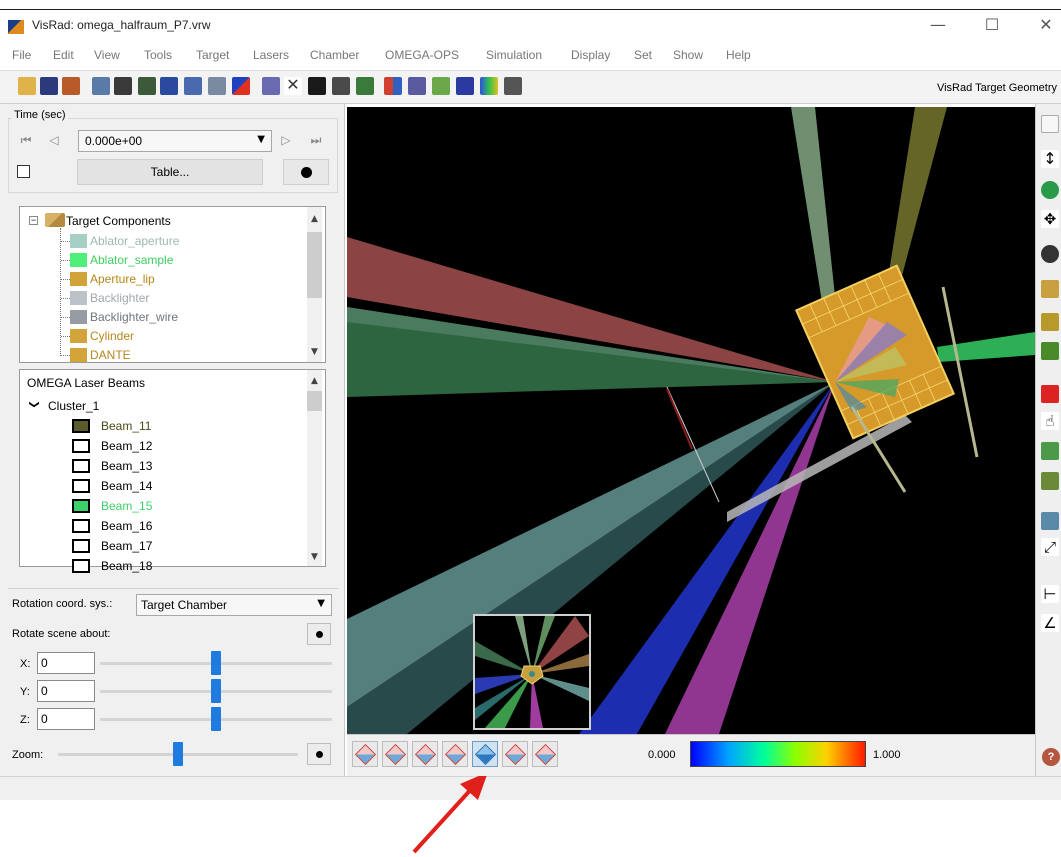 Image resolution: width=1061 pixels, height=857 pixels. I want to click on hand-icon: ☝, so click(1050, 421).